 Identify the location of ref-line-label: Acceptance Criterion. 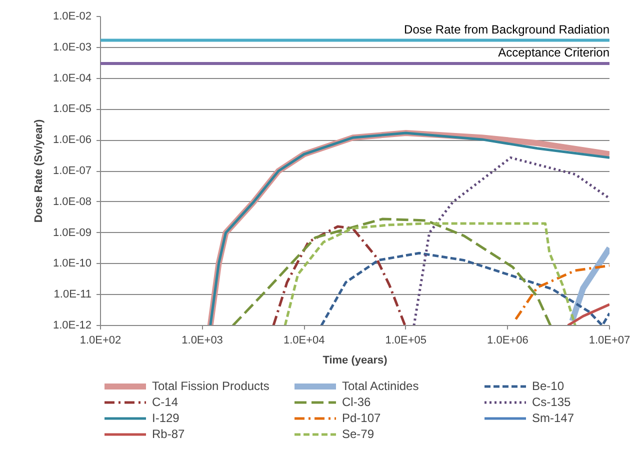
(554, 53).